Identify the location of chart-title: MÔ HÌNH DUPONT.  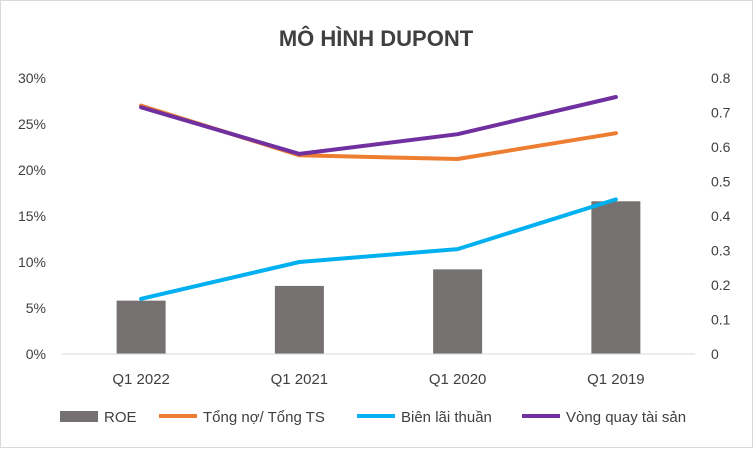
(376, 38).